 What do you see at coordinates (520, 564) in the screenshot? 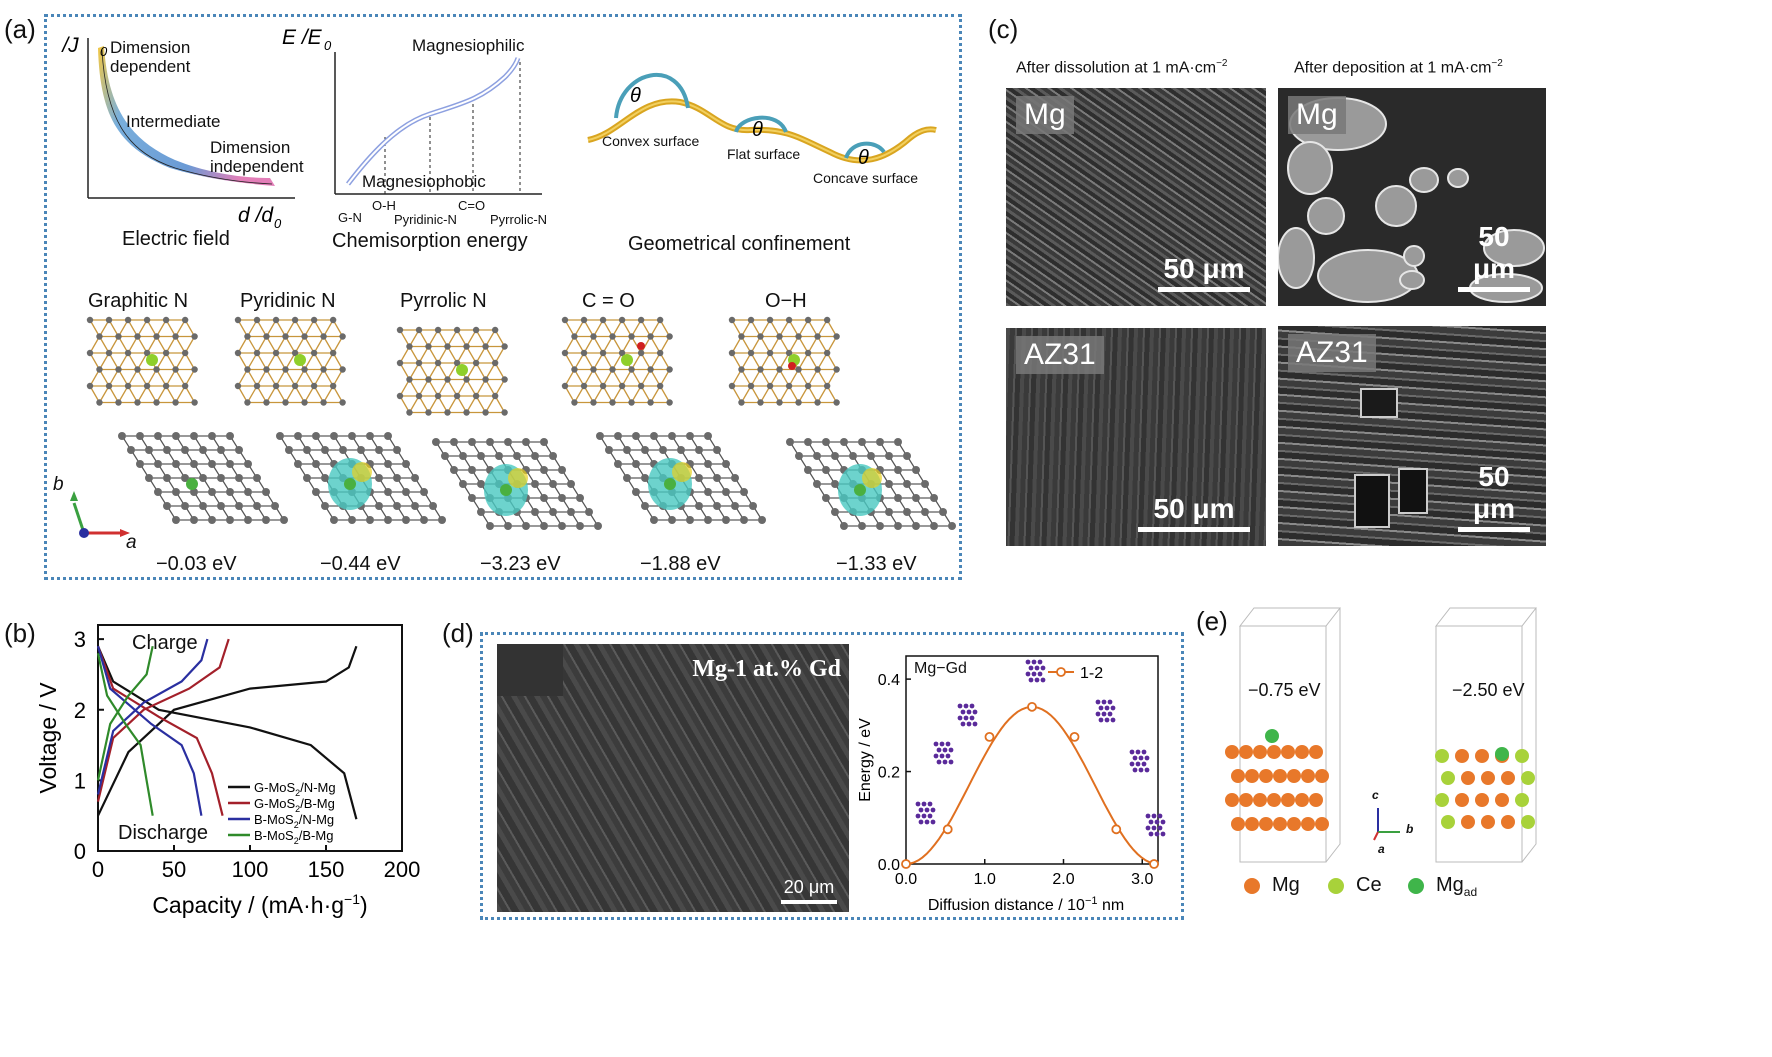
I see `structure-energy-2: −3.23 eV` at bounding box center [520, 564].